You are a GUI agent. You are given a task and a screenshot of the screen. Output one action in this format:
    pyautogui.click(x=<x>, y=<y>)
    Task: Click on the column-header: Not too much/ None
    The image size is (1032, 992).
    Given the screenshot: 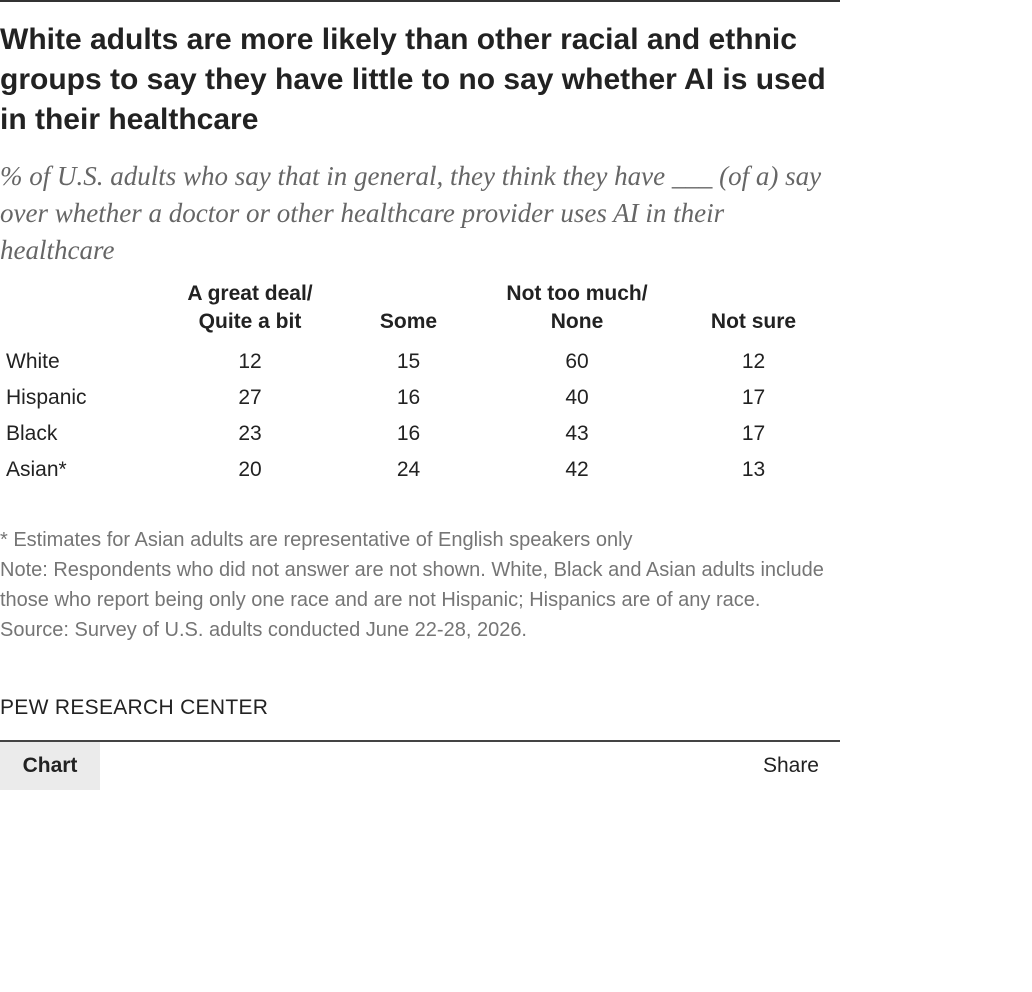 What is the action you would take?
    pyautogui.click(x=577, y=312)
    